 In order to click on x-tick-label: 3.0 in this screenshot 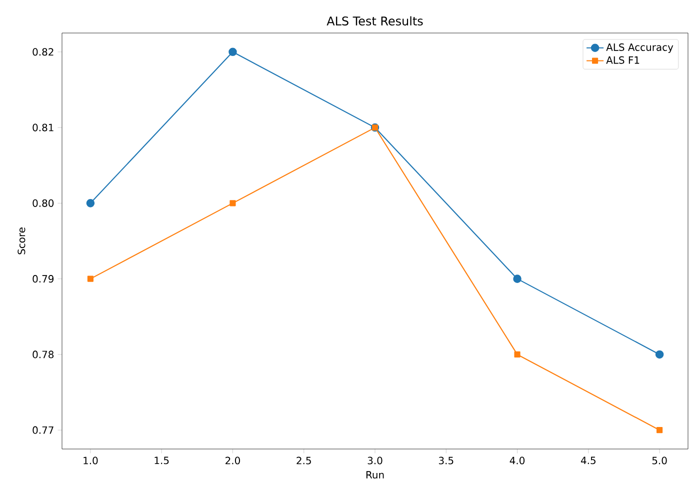, I will do `click(375, 460)`.